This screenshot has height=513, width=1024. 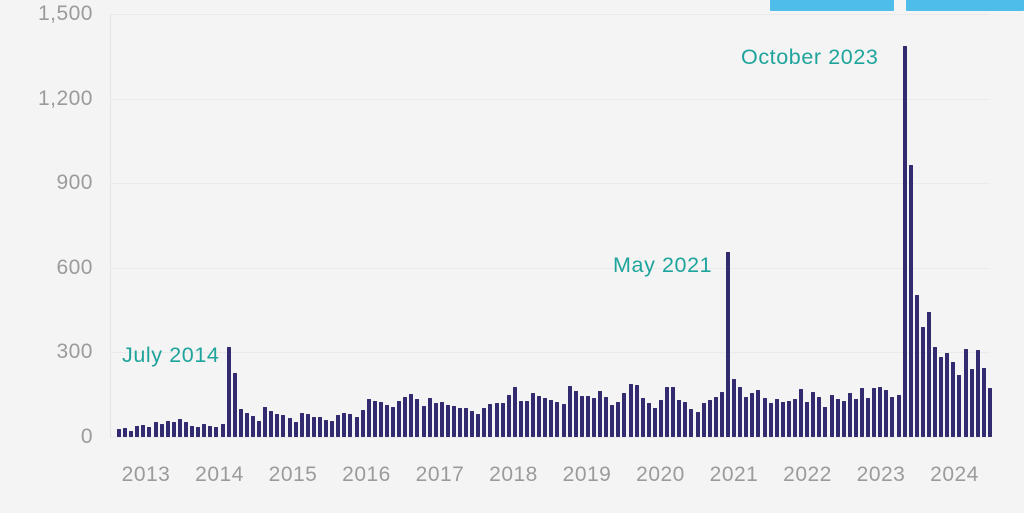 What do you see at coordinates (807, 474) in the screenshot?
I see `x-tick-label: 2022` at bounding box center [807, 474].